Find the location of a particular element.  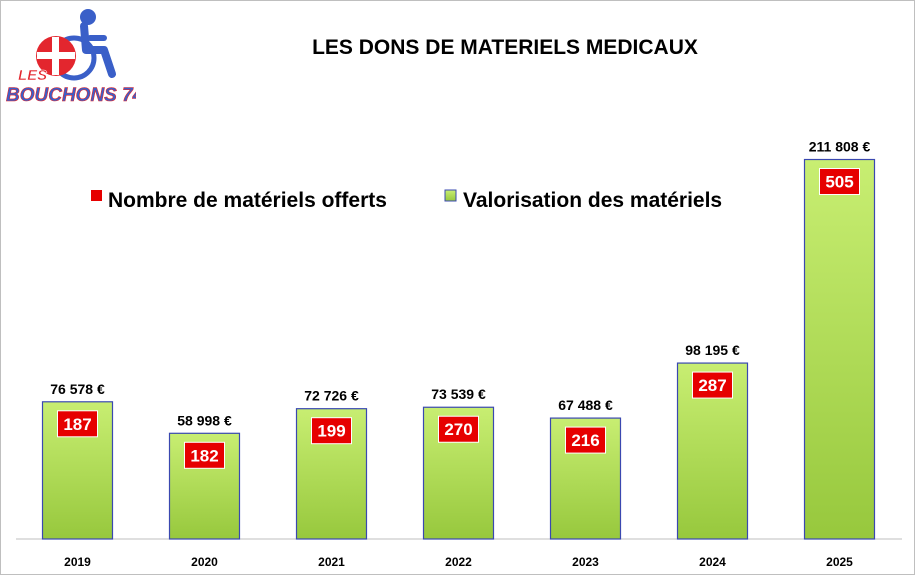

count-box-2019 is located at coordinates (77, 424).